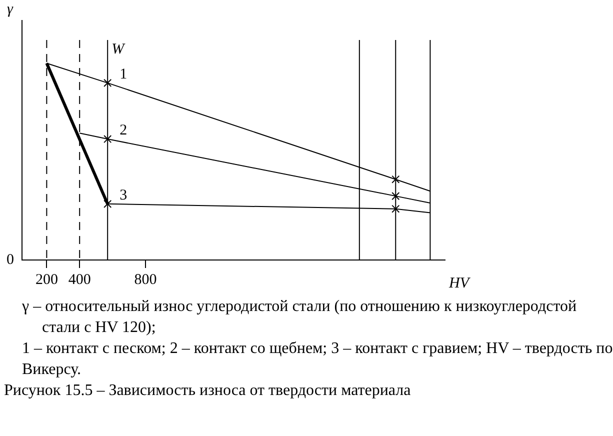 The image size is (613, 436). I want to click on text: Рисунок 15.5 – Зависимость износа от твердости материала, so click(207, 391).